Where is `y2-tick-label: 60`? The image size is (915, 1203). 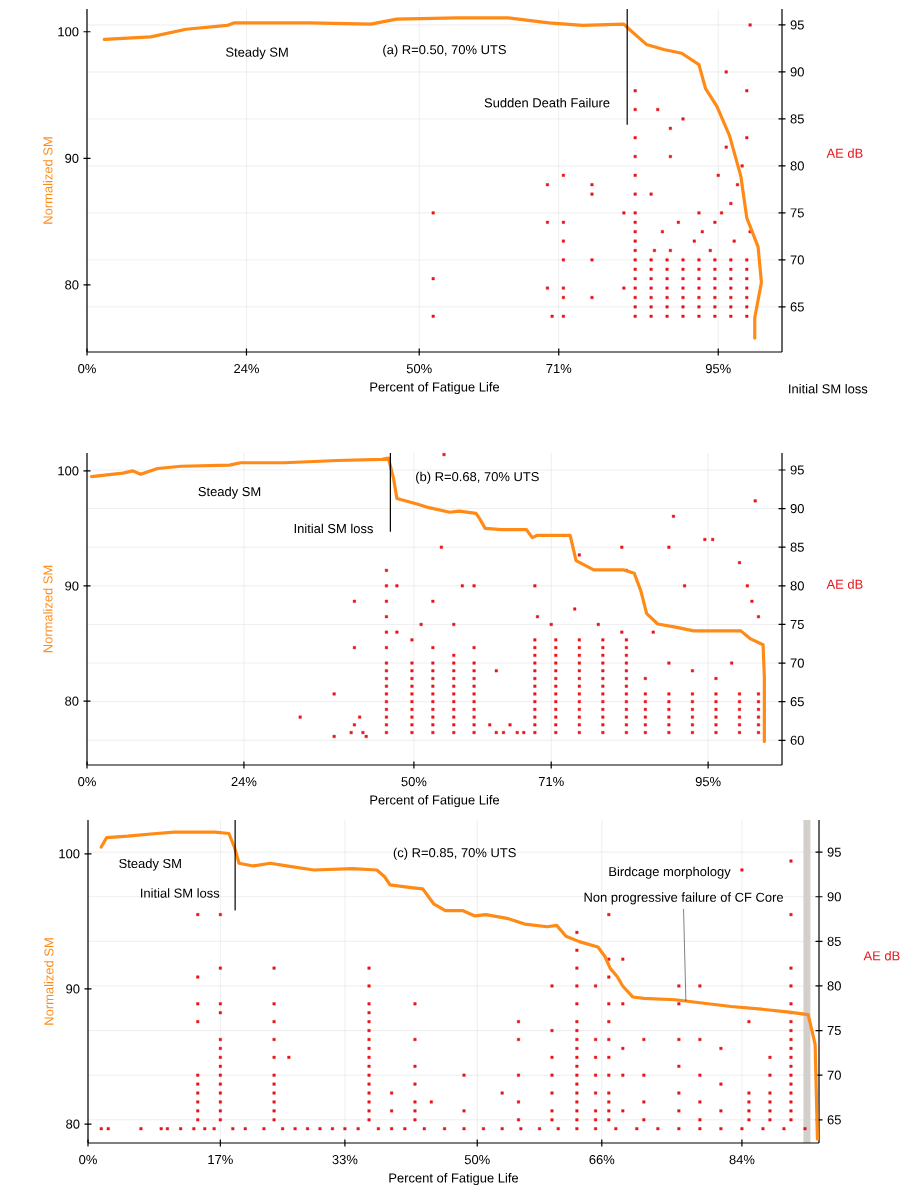 y2-tick-label: 60 is located at coordinates (797, 740).